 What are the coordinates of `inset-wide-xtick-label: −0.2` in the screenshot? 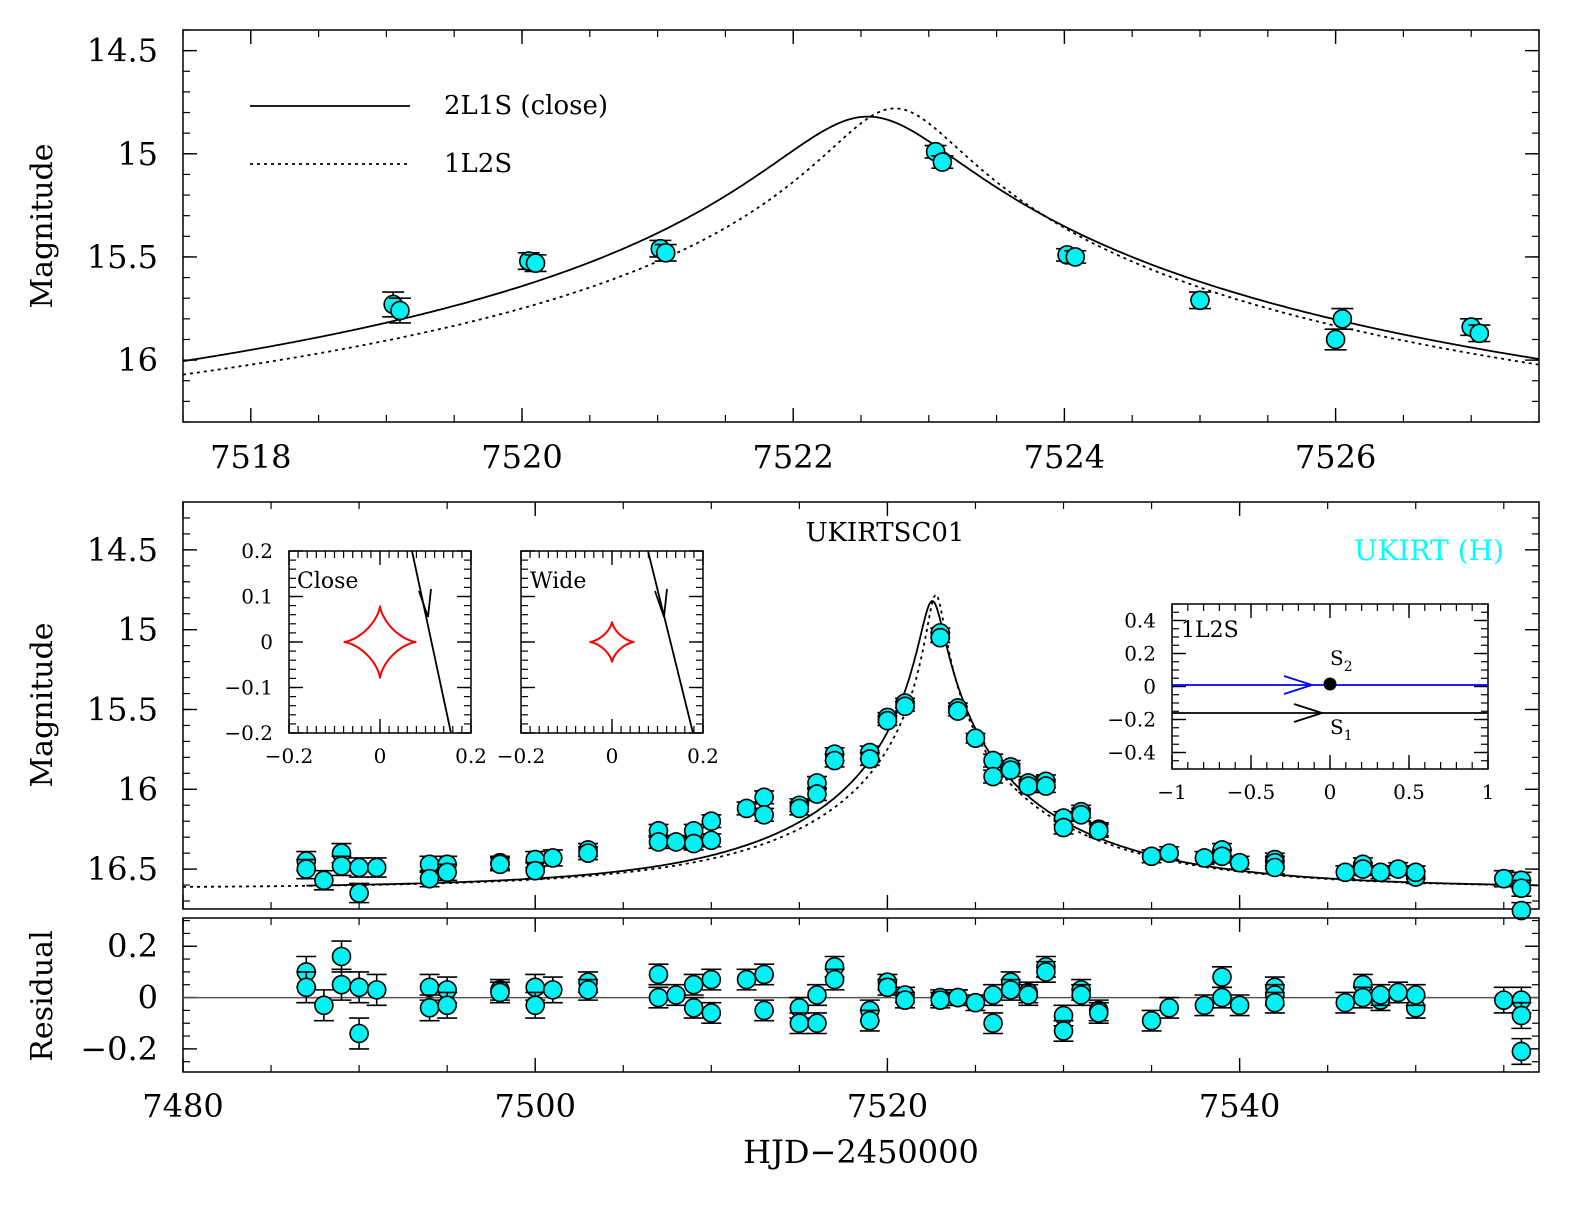 It's located at (521, 756).